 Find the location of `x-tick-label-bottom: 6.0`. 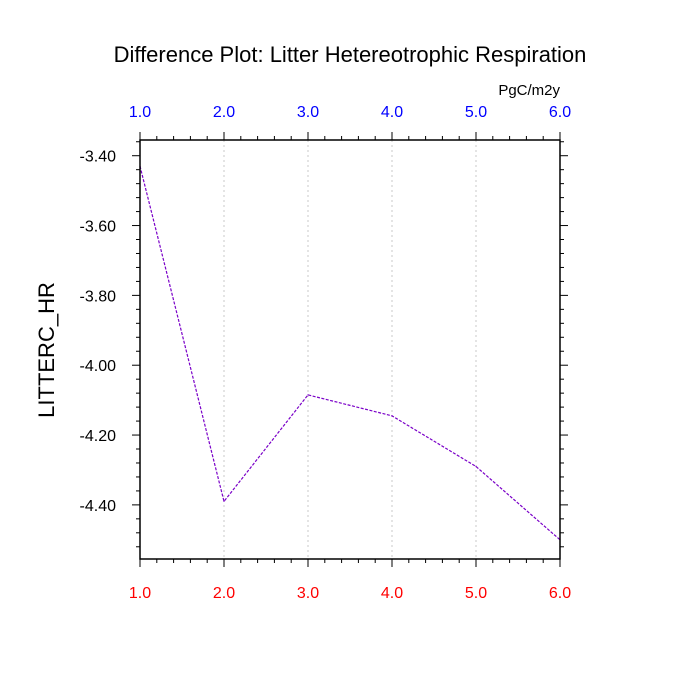

x-tick-label-bottom: 6.0 is located at coordinates (560, 593).